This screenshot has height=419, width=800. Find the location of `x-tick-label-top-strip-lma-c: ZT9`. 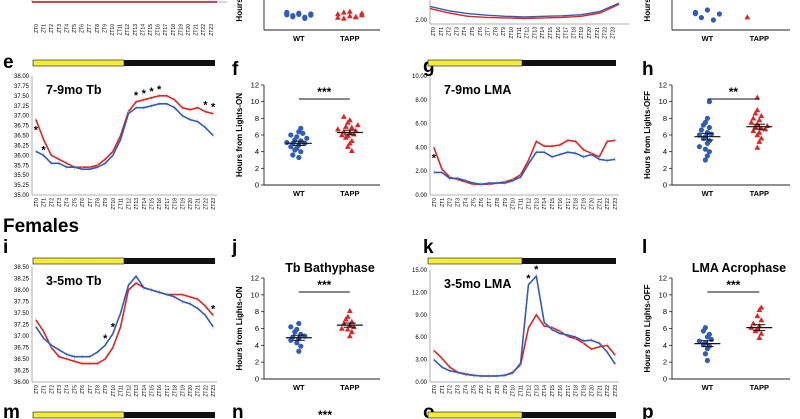

x-tick-label-top-strip-lma-c: ZT9 is located at coordinates (504, 31).